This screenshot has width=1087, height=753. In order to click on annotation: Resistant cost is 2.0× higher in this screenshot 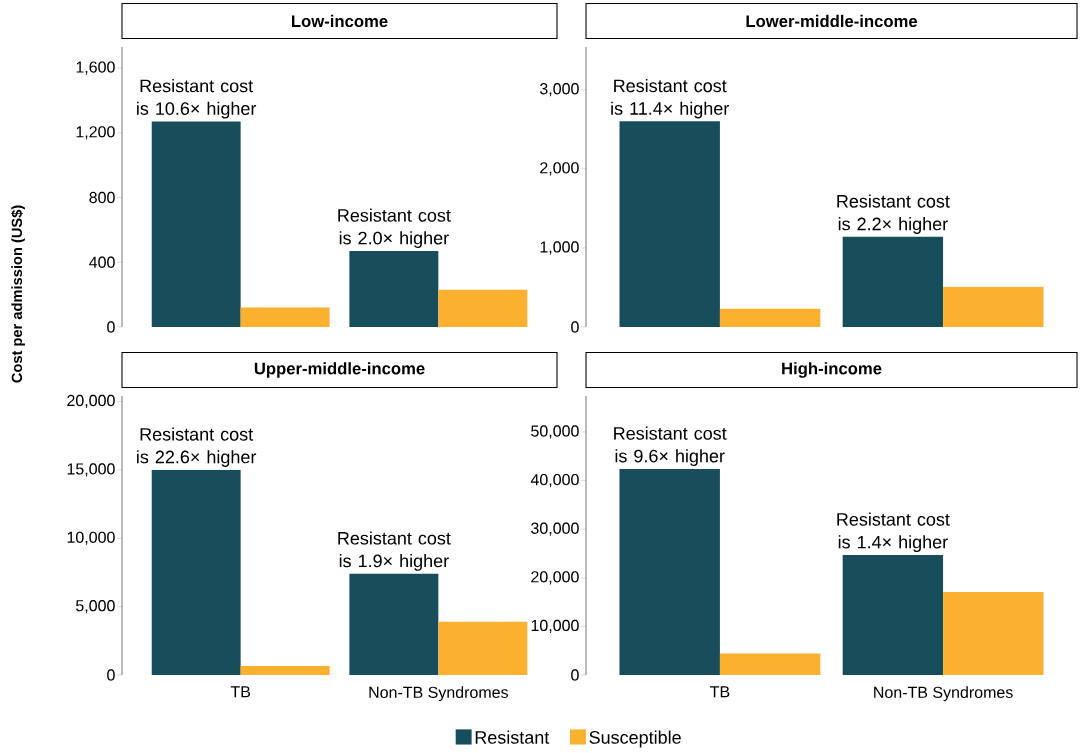, I will do `click(394, 228)`.